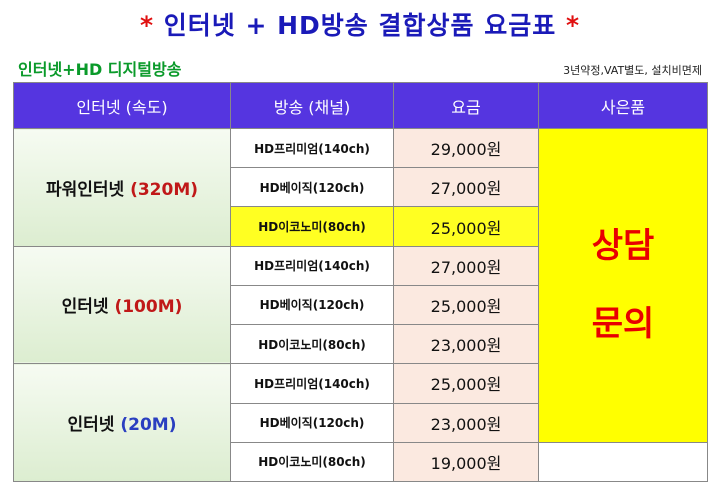 This screenshot has height=498, width=720. Describe the element at coordinates (312, 105) in the screenshot. I see `header-broadcast-channels: 방송 (채널)` at that location.